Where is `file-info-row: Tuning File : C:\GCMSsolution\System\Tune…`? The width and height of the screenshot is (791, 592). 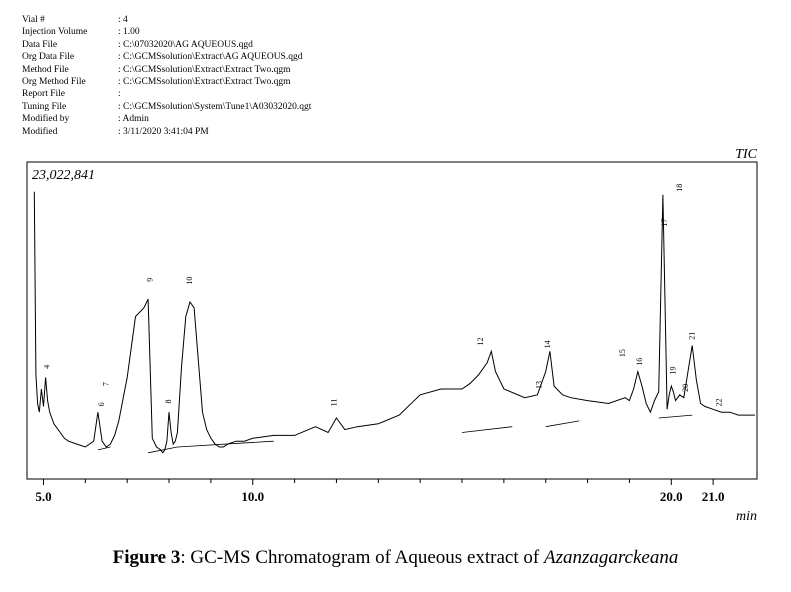 file-info-row: Tuning File : C:\GCMSsolution\System\Tune… is located at coordinates (166, 107).